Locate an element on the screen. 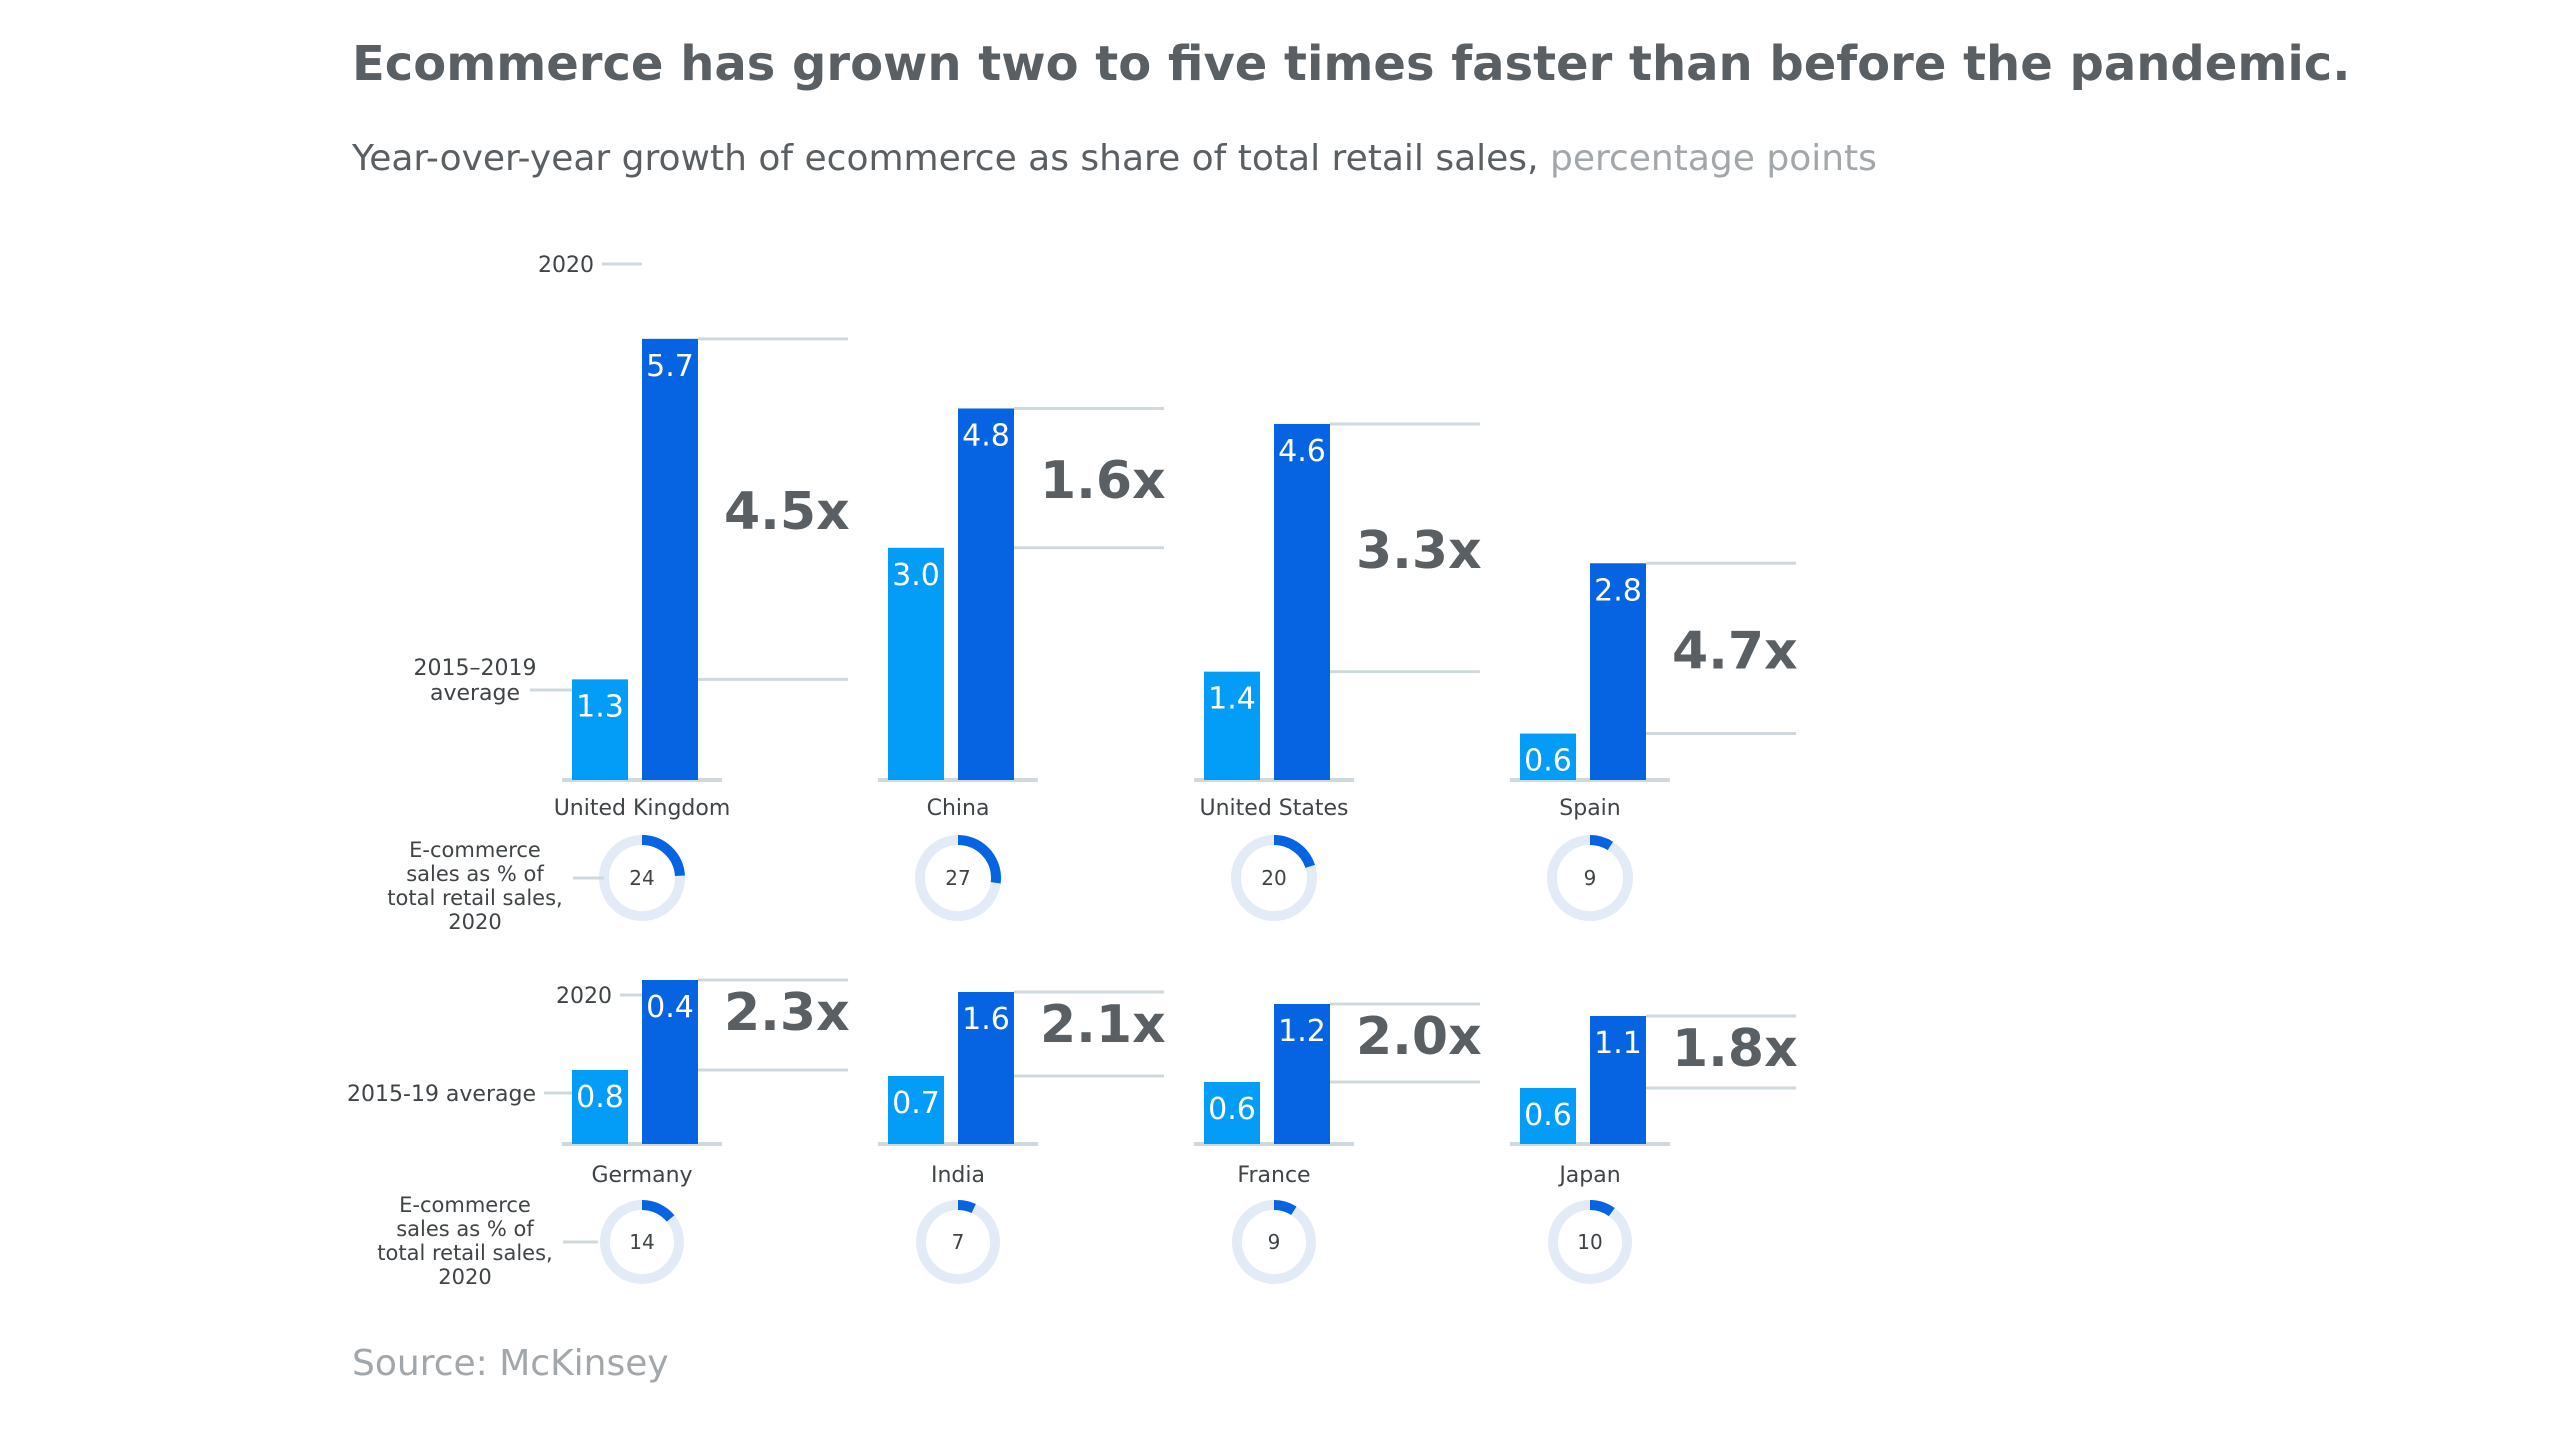 The image size is (2560, 1440). country-label-china: China is located at coordinates (958, 808).